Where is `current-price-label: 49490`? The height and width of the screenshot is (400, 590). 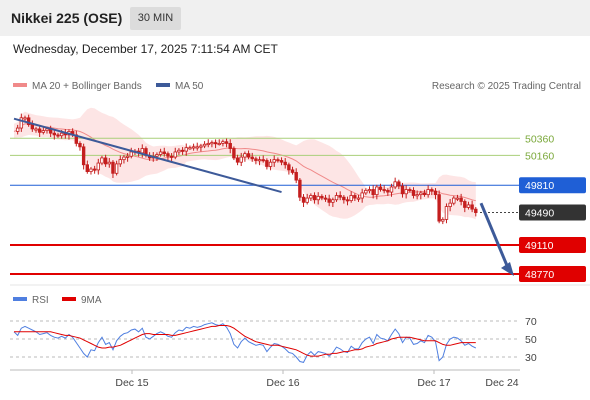
current-price-label: 49490 is located at coordinates (539, 214).